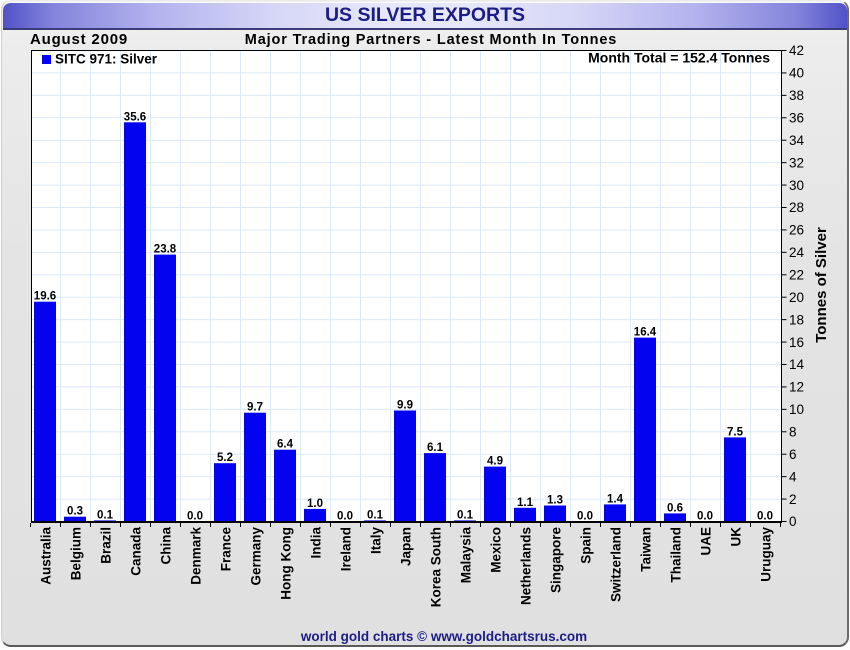 The height and width of the screenshot is (650, 850). What do you see at coordinates (436, 567) in the screenshot?
I see `svg-text: Korea South` at bounding box center [436, 567].